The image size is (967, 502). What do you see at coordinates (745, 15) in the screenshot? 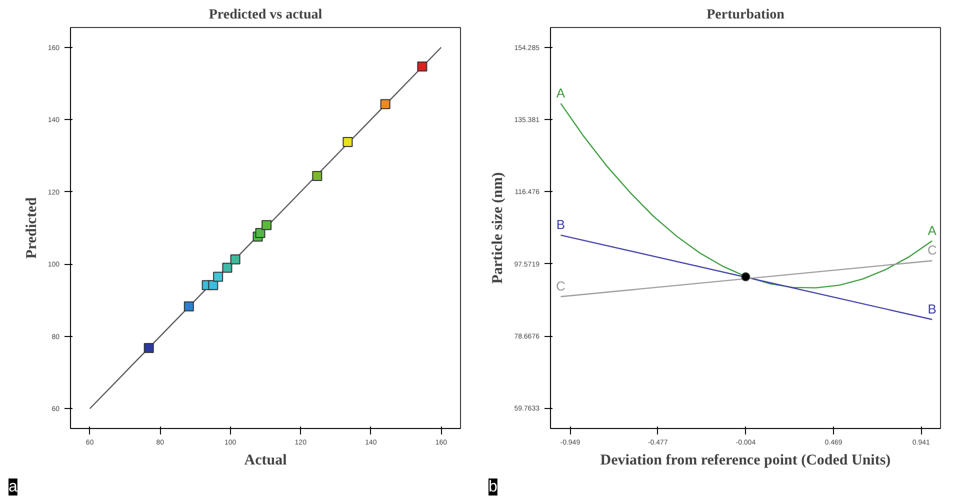
I see `chart-title: Perturbation` at bounding box center [745, 15].